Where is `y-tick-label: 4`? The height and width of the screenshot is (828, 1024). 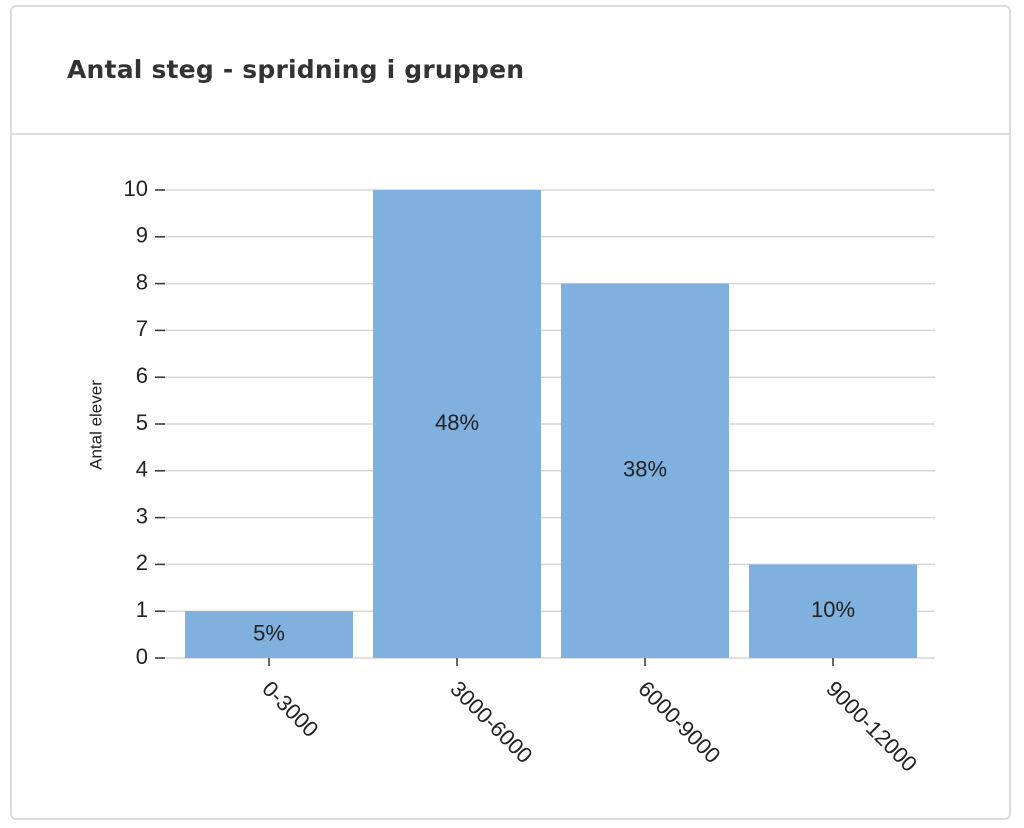
y-tick-label: 4 is located at coordinates (142, 469).